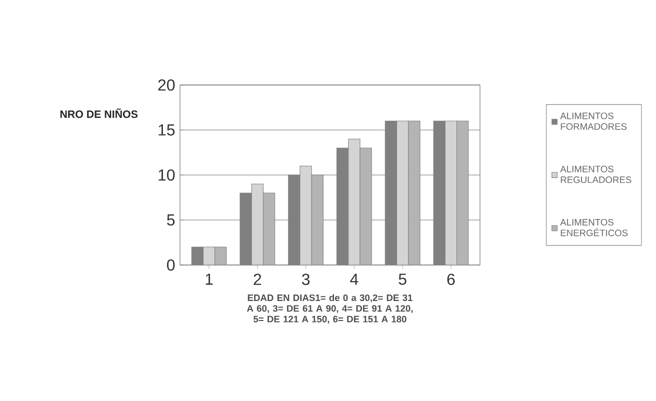  Describe the element at coordinates (99, 113) in the screenshot. I see `y-axis-title: NRO DE NIÑOS` at that location.